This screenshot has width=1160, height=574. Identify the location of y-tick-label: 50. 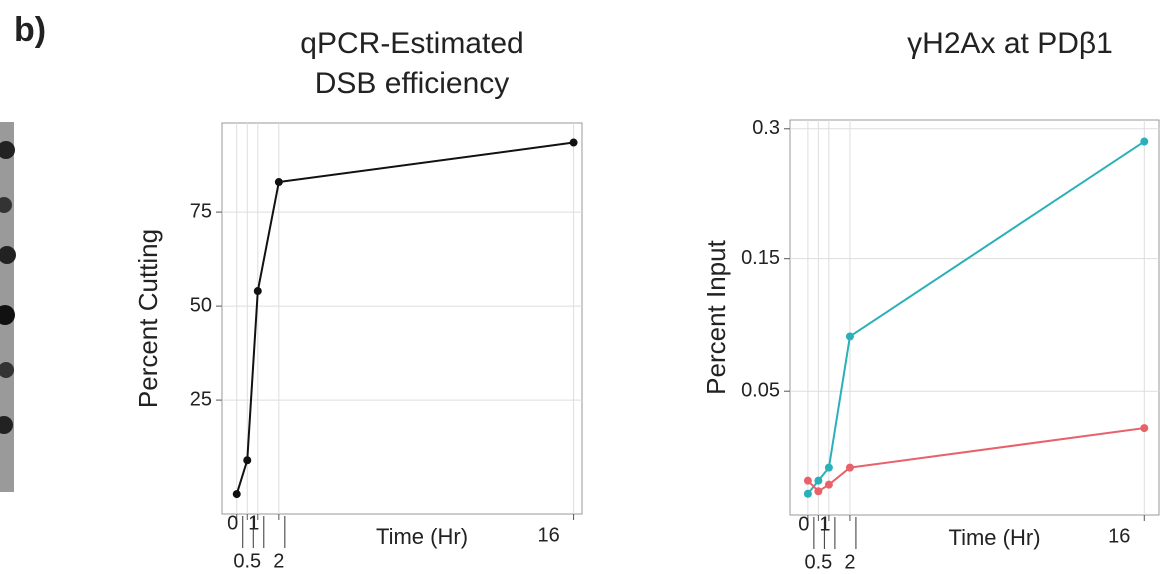
(201, 305).